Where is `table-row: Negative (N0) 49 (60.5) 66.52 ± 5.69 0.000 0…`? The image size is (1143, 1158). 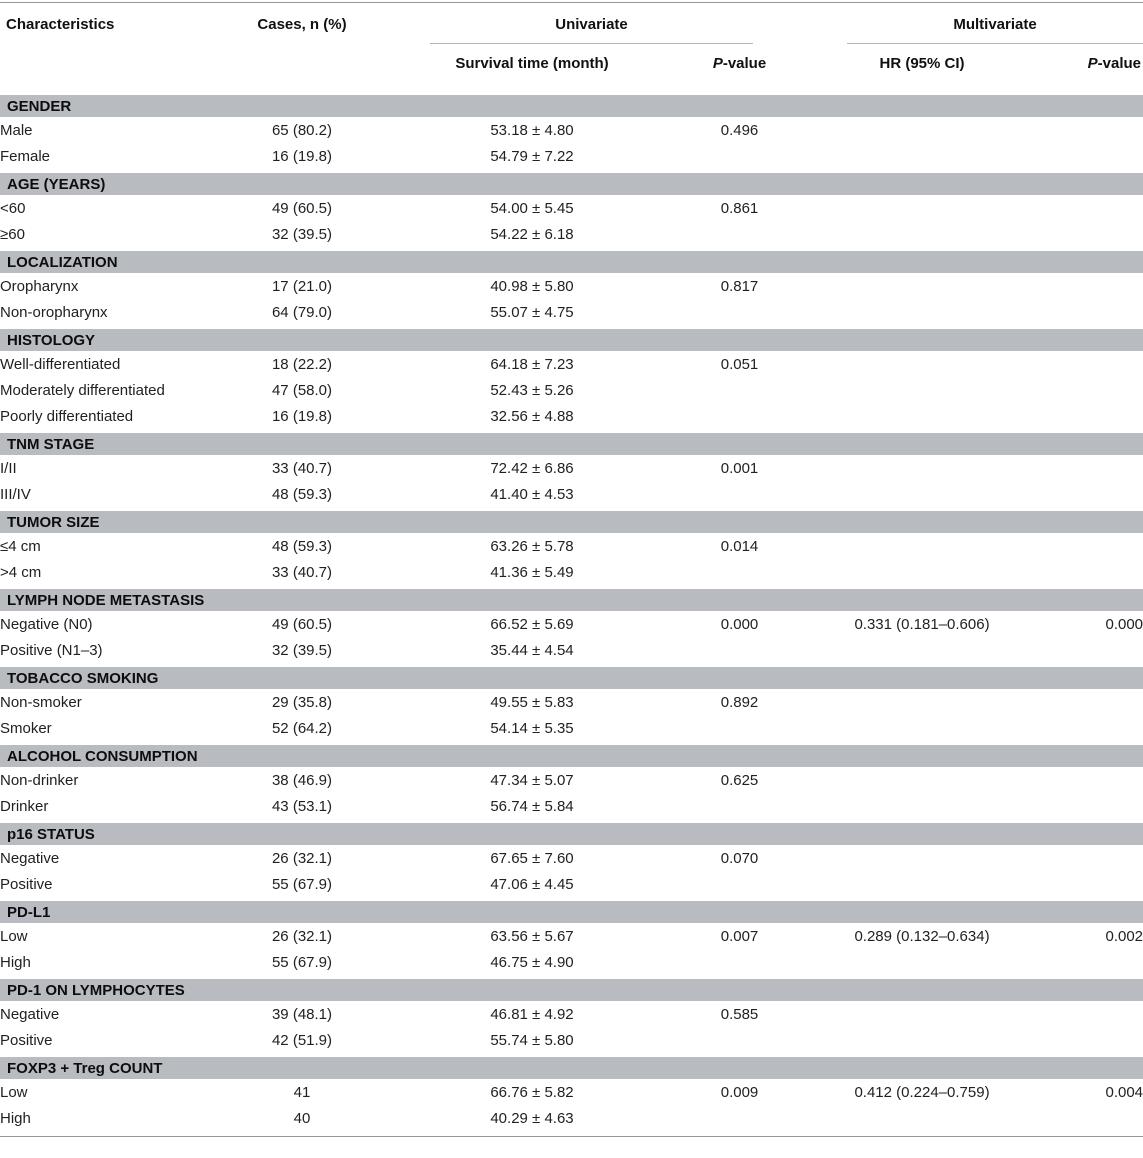 table-row: Negative (N0) 49 (60.5) 66.52 ± 5.69 0.000 0… is located at coordinates (571, 624).